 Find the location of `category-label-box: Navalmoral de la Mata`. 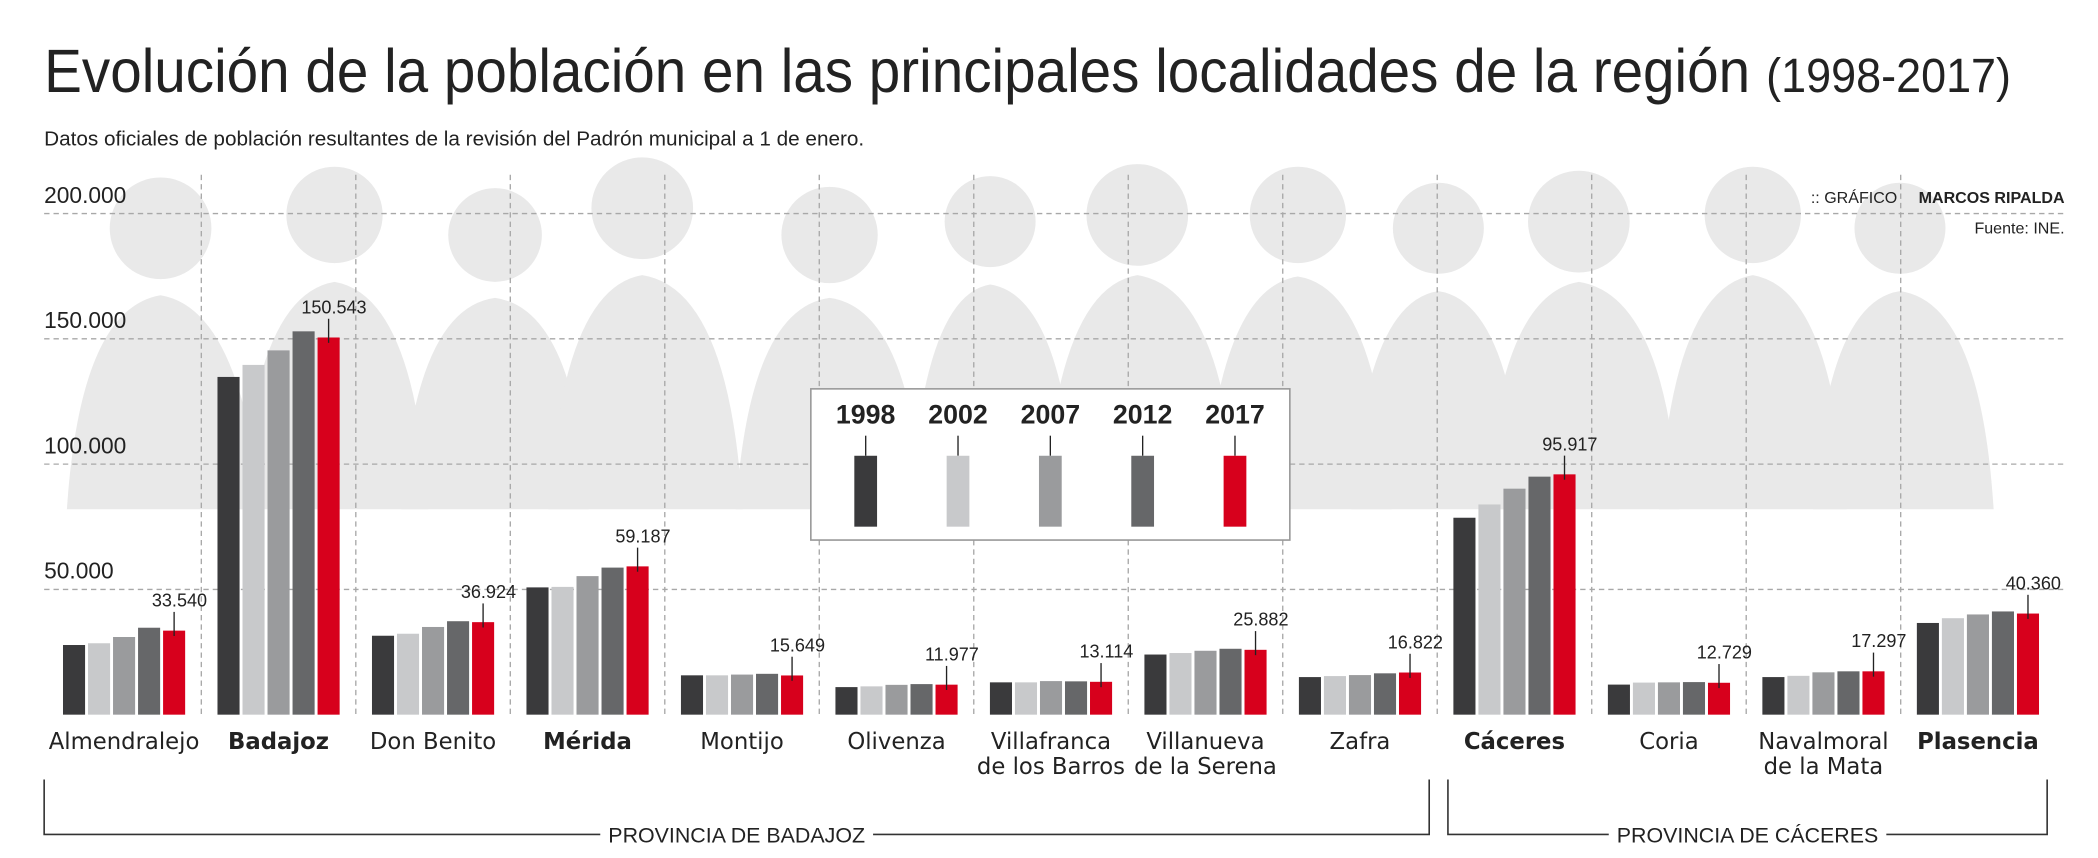

category-label-box: Navalmoral de la Mata is located at coordinates (1823, 755).